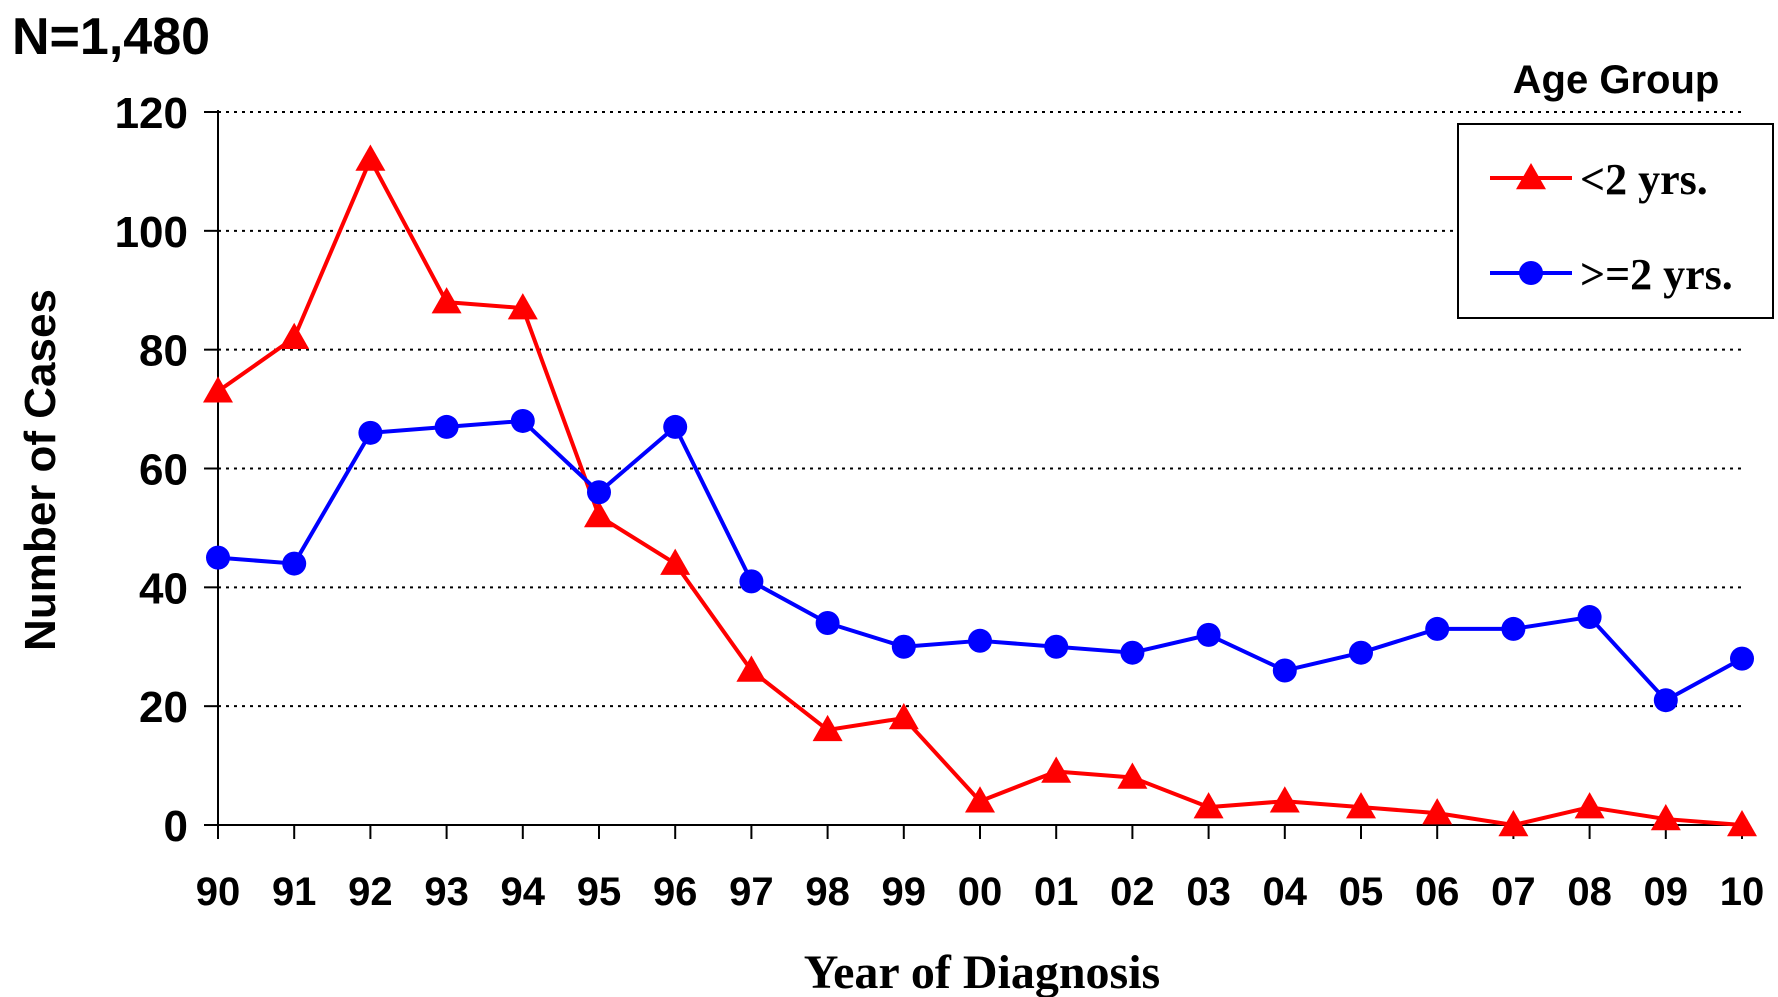 The image size is (1778, 997). Describe the element at coordinates (523, 892) in the screenshot. I see `x-tick-label: 94` at that location.